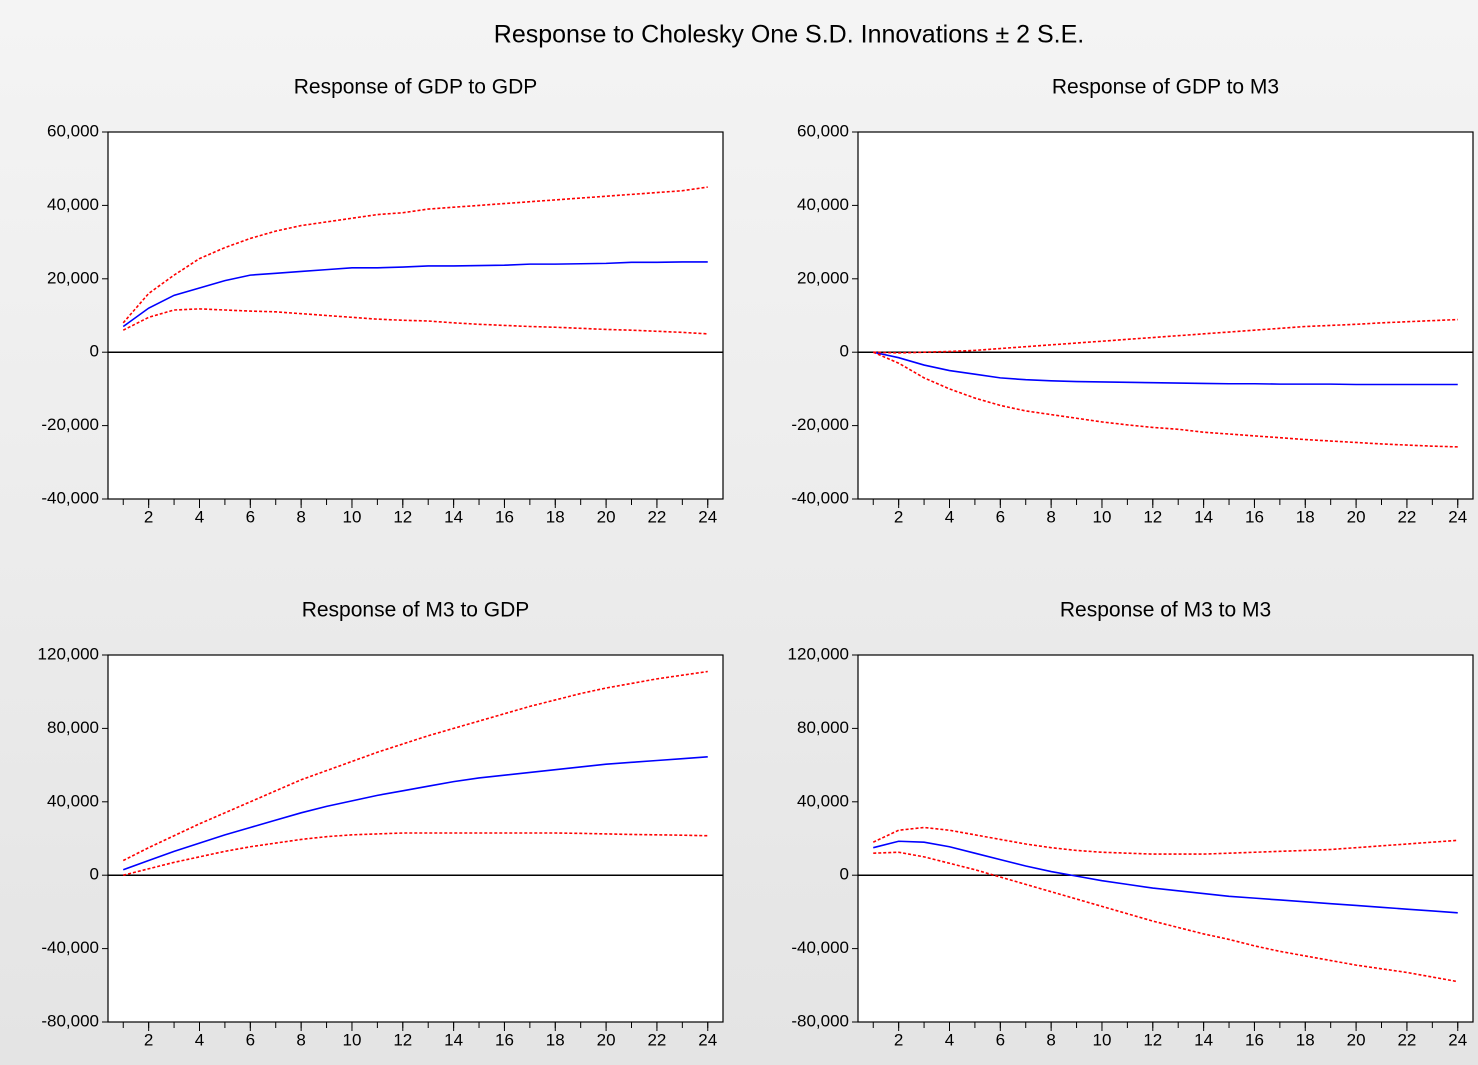 The image size is (1478, 1065). I want to click on subplot-title: Response of M3 to GDP, so click(416, 610).